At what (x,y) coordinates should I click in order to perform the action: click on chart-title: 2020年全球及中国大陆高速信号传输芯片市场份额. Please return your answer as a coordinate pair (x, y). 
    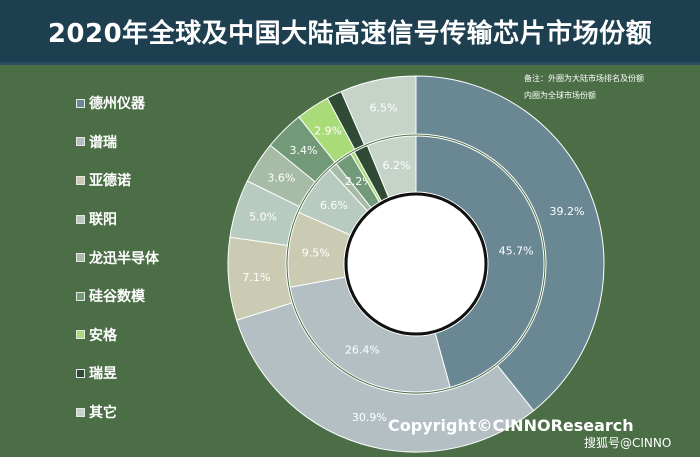
    Looking at the image, I should click on (350, 31).